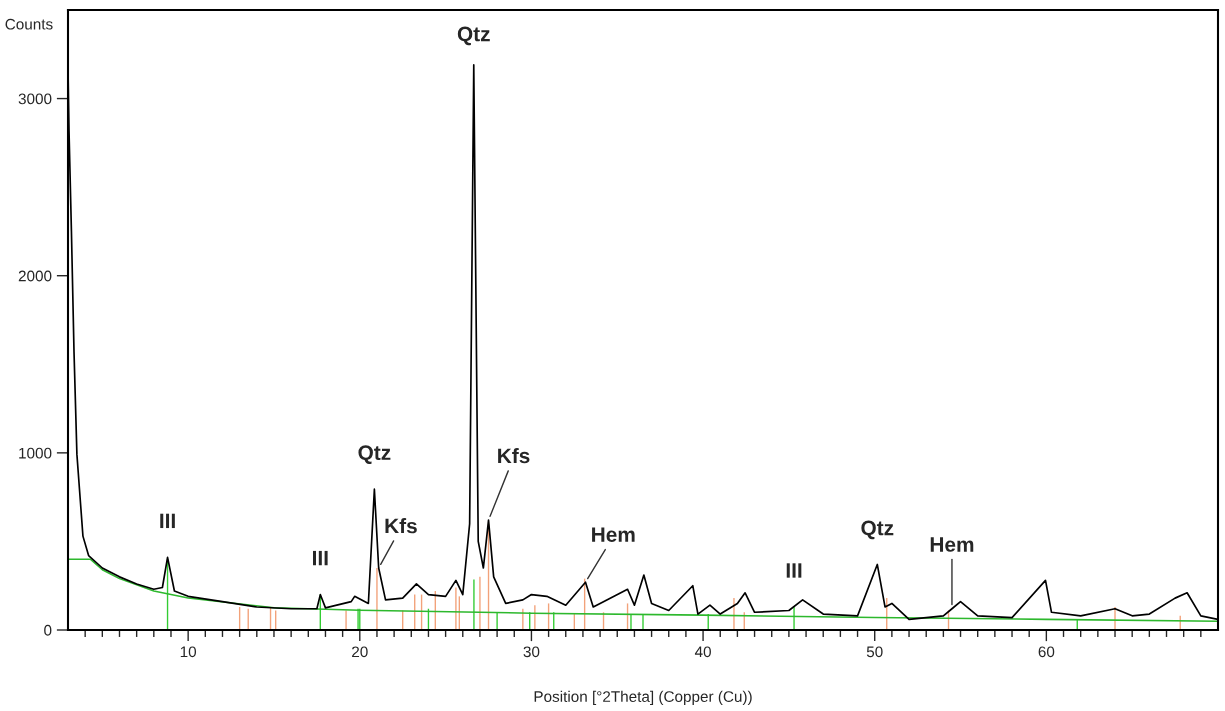  What do you see at coordinates (48, 630) in the screenshot?
I see `y-tick-label: 0` at bounding box center [48, 630].